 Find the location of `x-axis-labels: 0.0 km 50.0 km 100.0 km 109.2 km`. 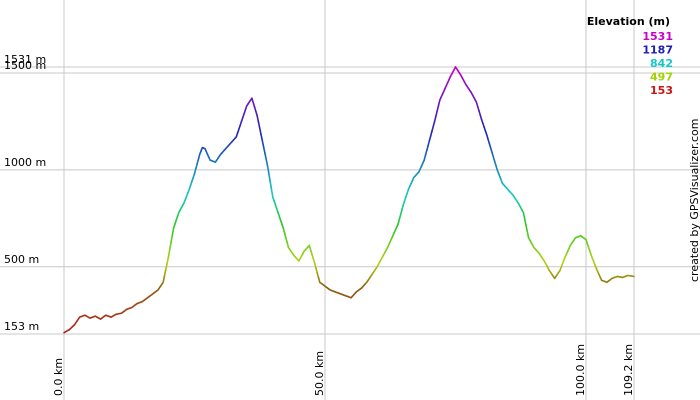

x-axis-labels: 0.0 km 50.0 km 100.0 km 109.2 km is located at coordinates (343, 370).